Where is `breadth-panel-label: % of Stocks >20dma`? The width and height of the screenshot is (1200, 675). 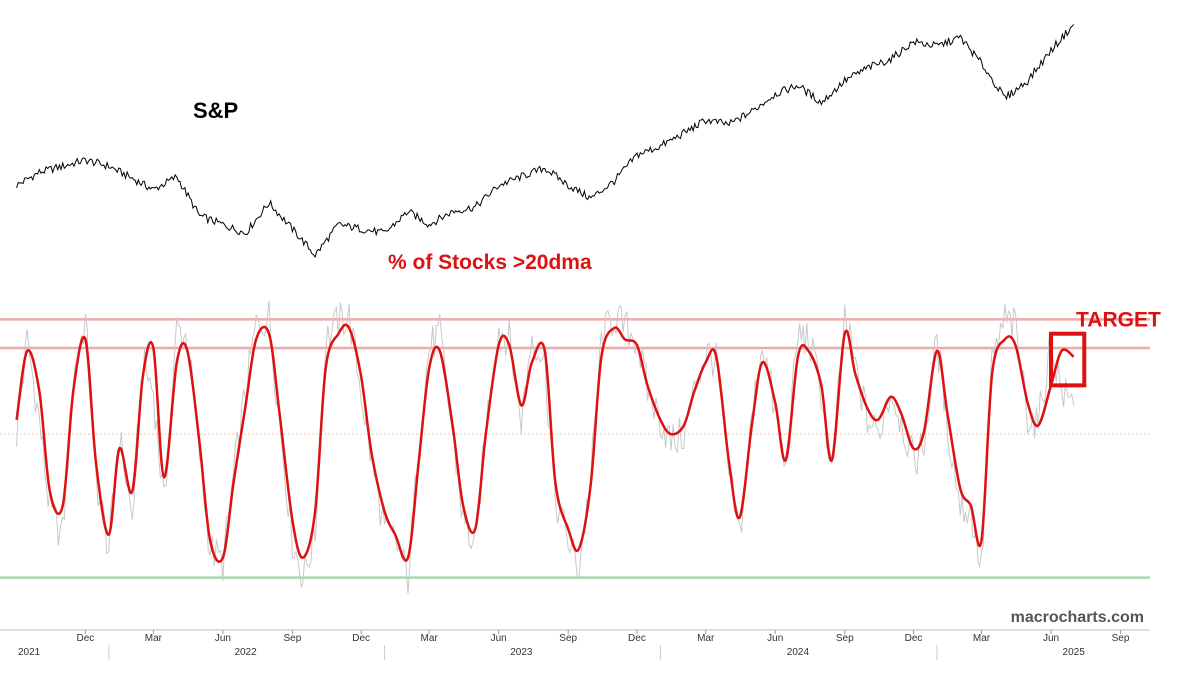 breadth-panel-label: % of Stocks >20dma is located at coordinates (490, 262).